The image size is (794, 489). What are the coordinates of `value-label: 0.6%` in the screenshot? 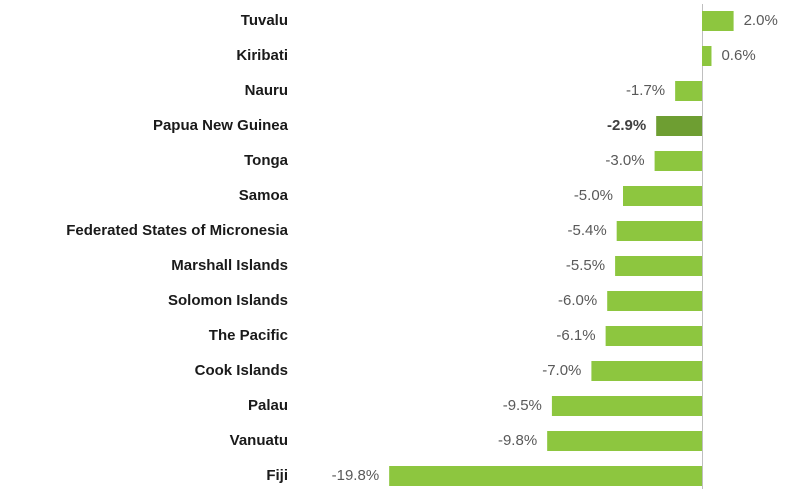 It's located at (738, 55).